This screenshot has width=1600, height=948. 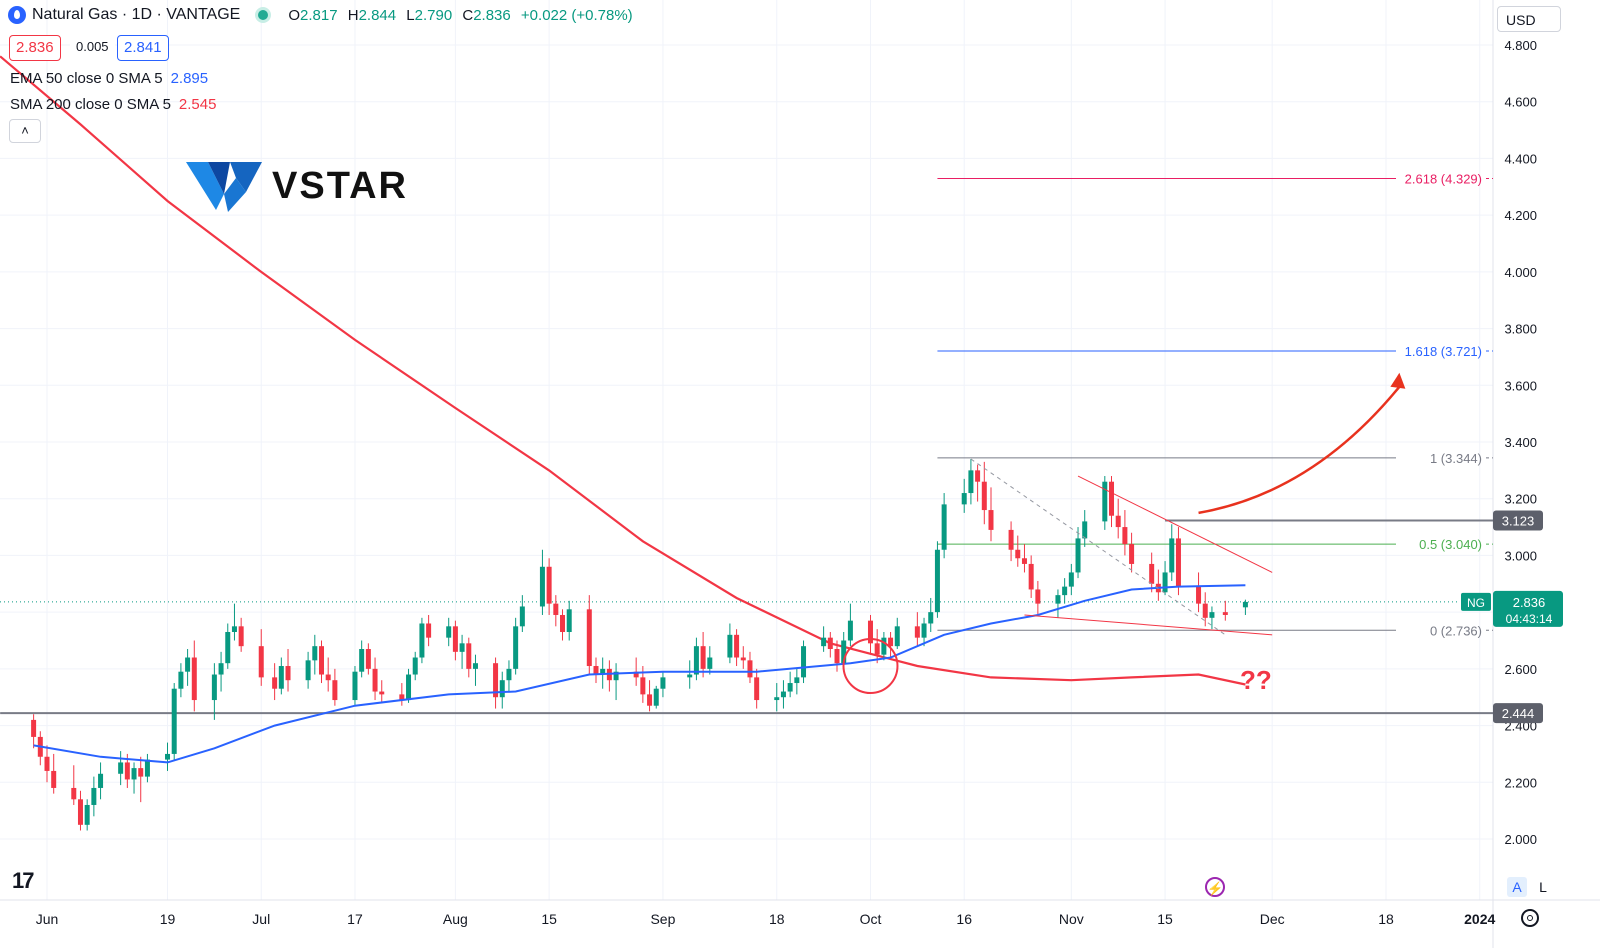 What do you see at coordinates (1520, 45) in the screenshot?
I see `y-tick-label: 4.800` at bounding box center [1520, 45].